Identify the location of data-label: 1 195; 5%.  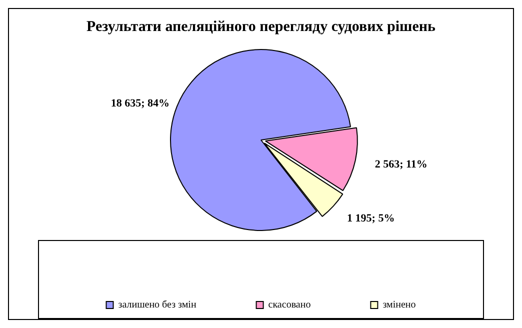
(371, 218).